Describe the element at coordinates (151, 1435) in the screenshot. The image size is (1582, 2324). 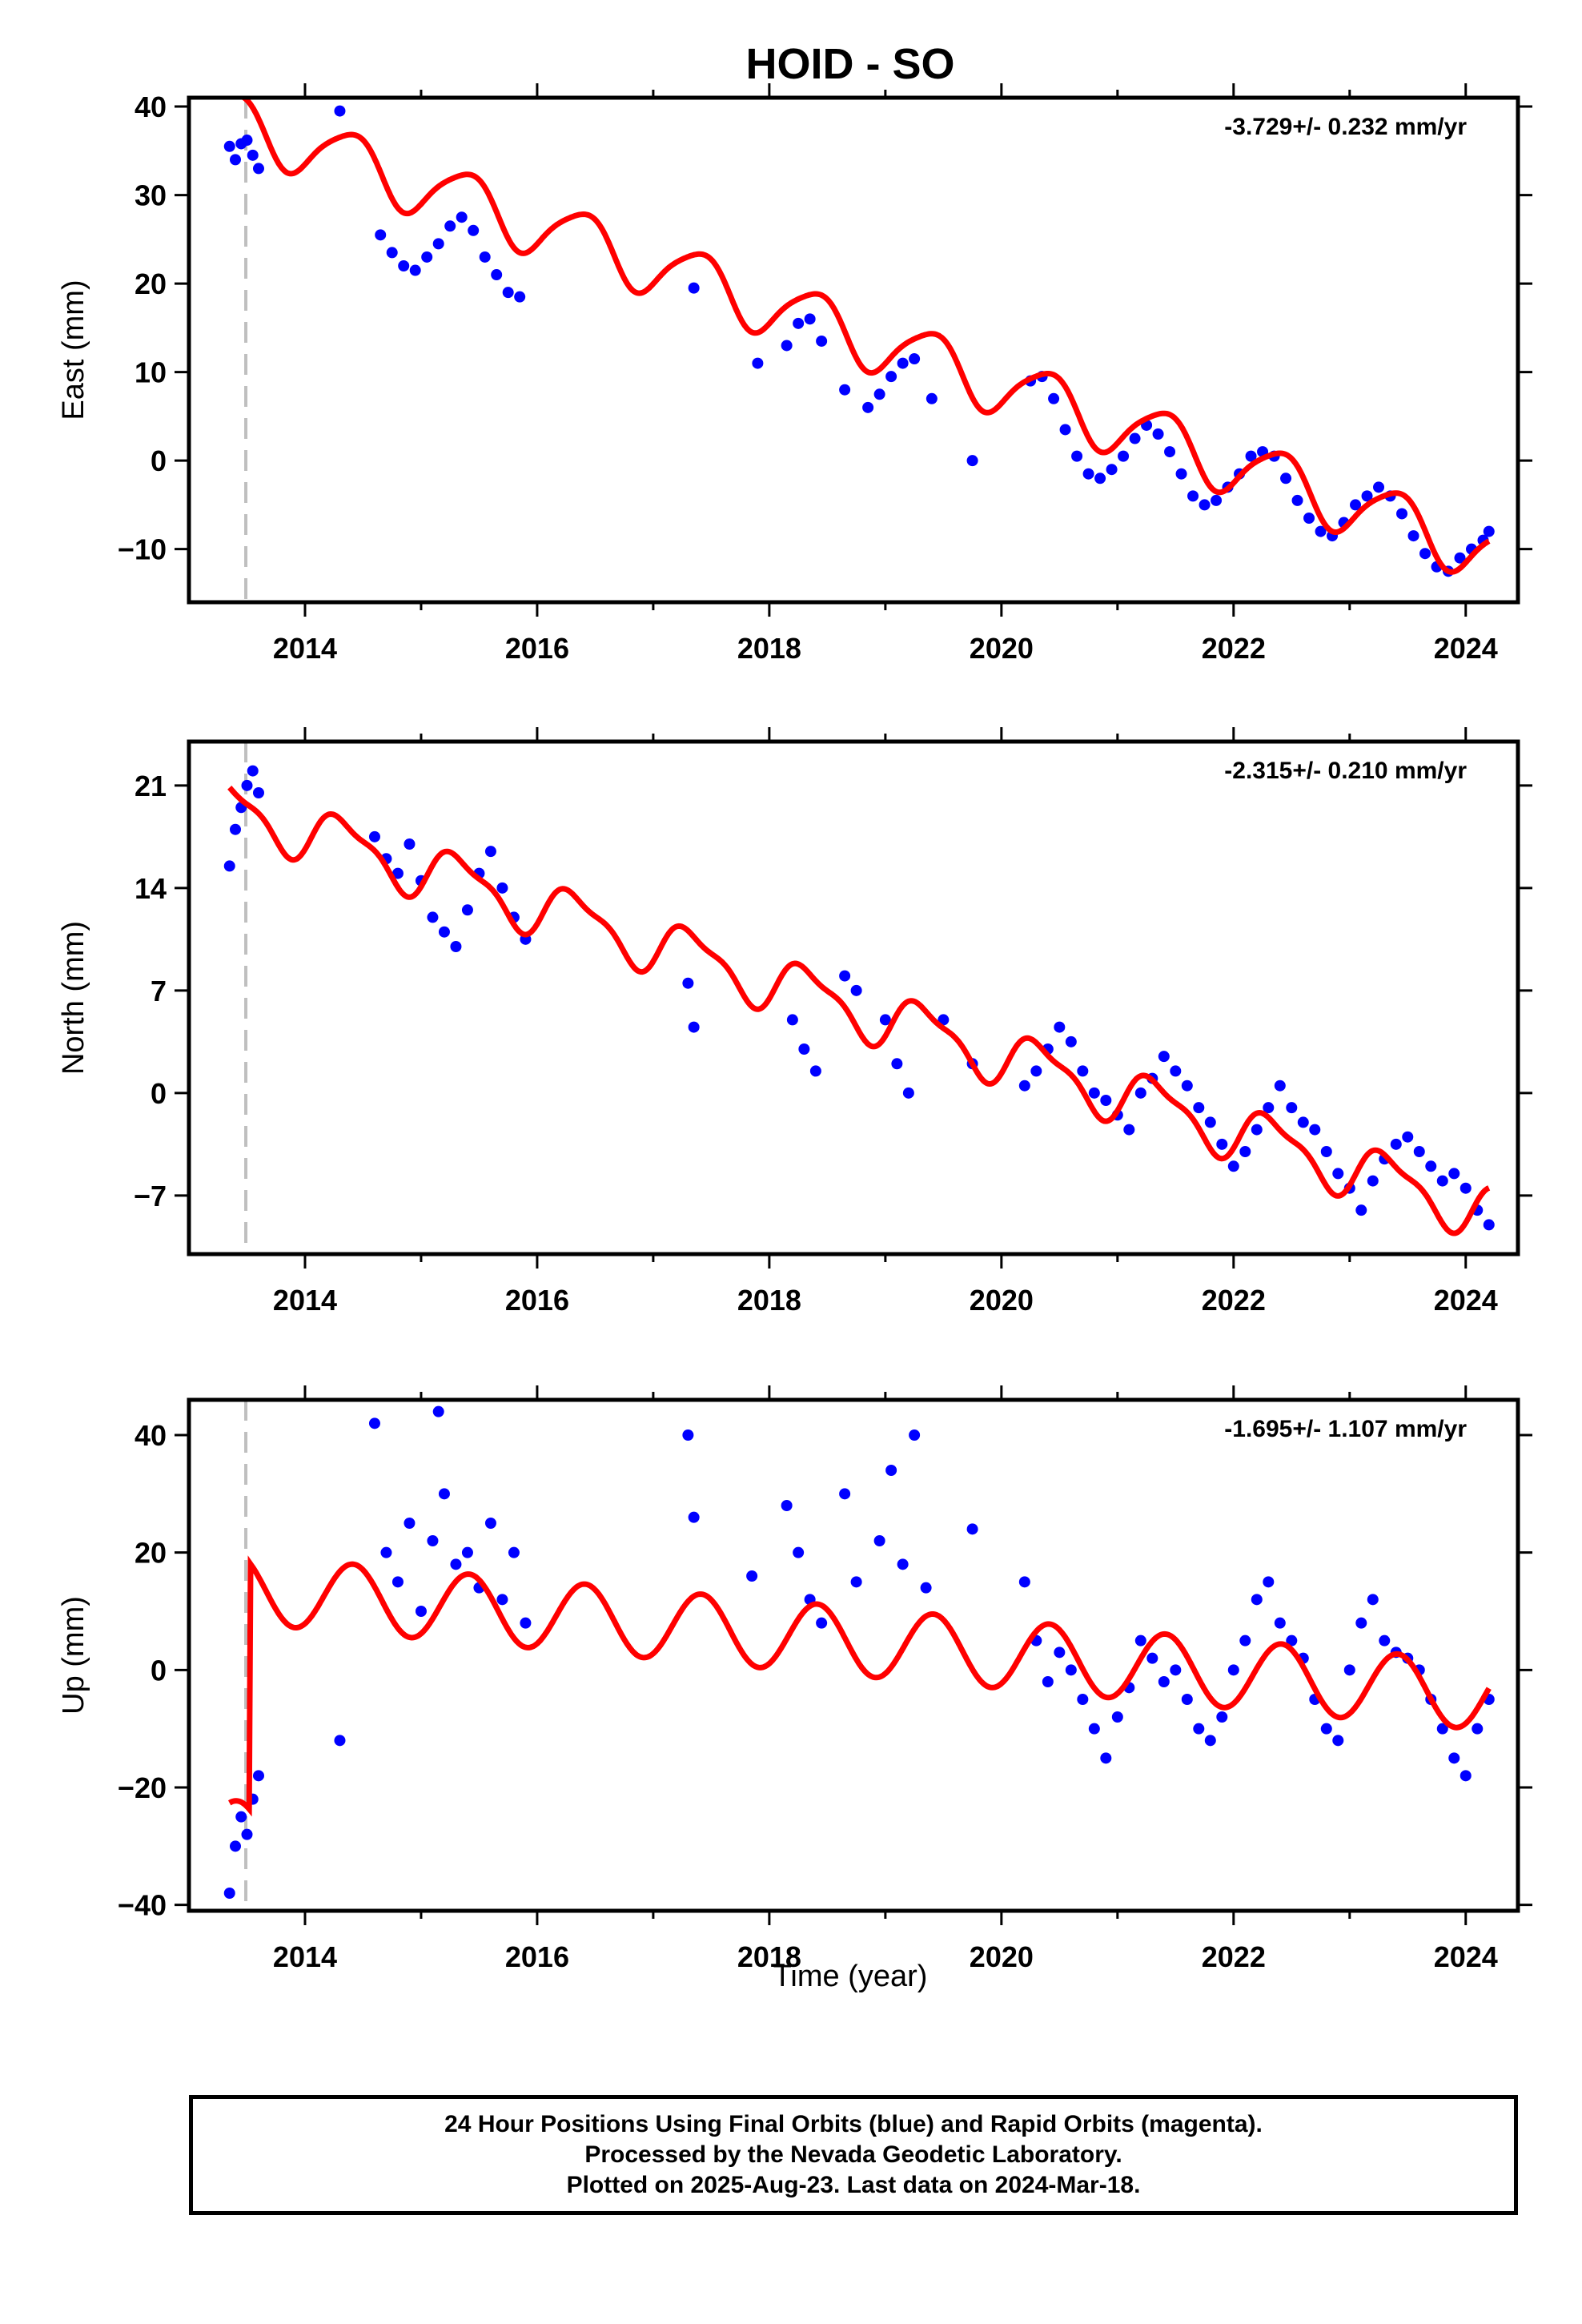
I see `y-tick-label: 40` at that location.